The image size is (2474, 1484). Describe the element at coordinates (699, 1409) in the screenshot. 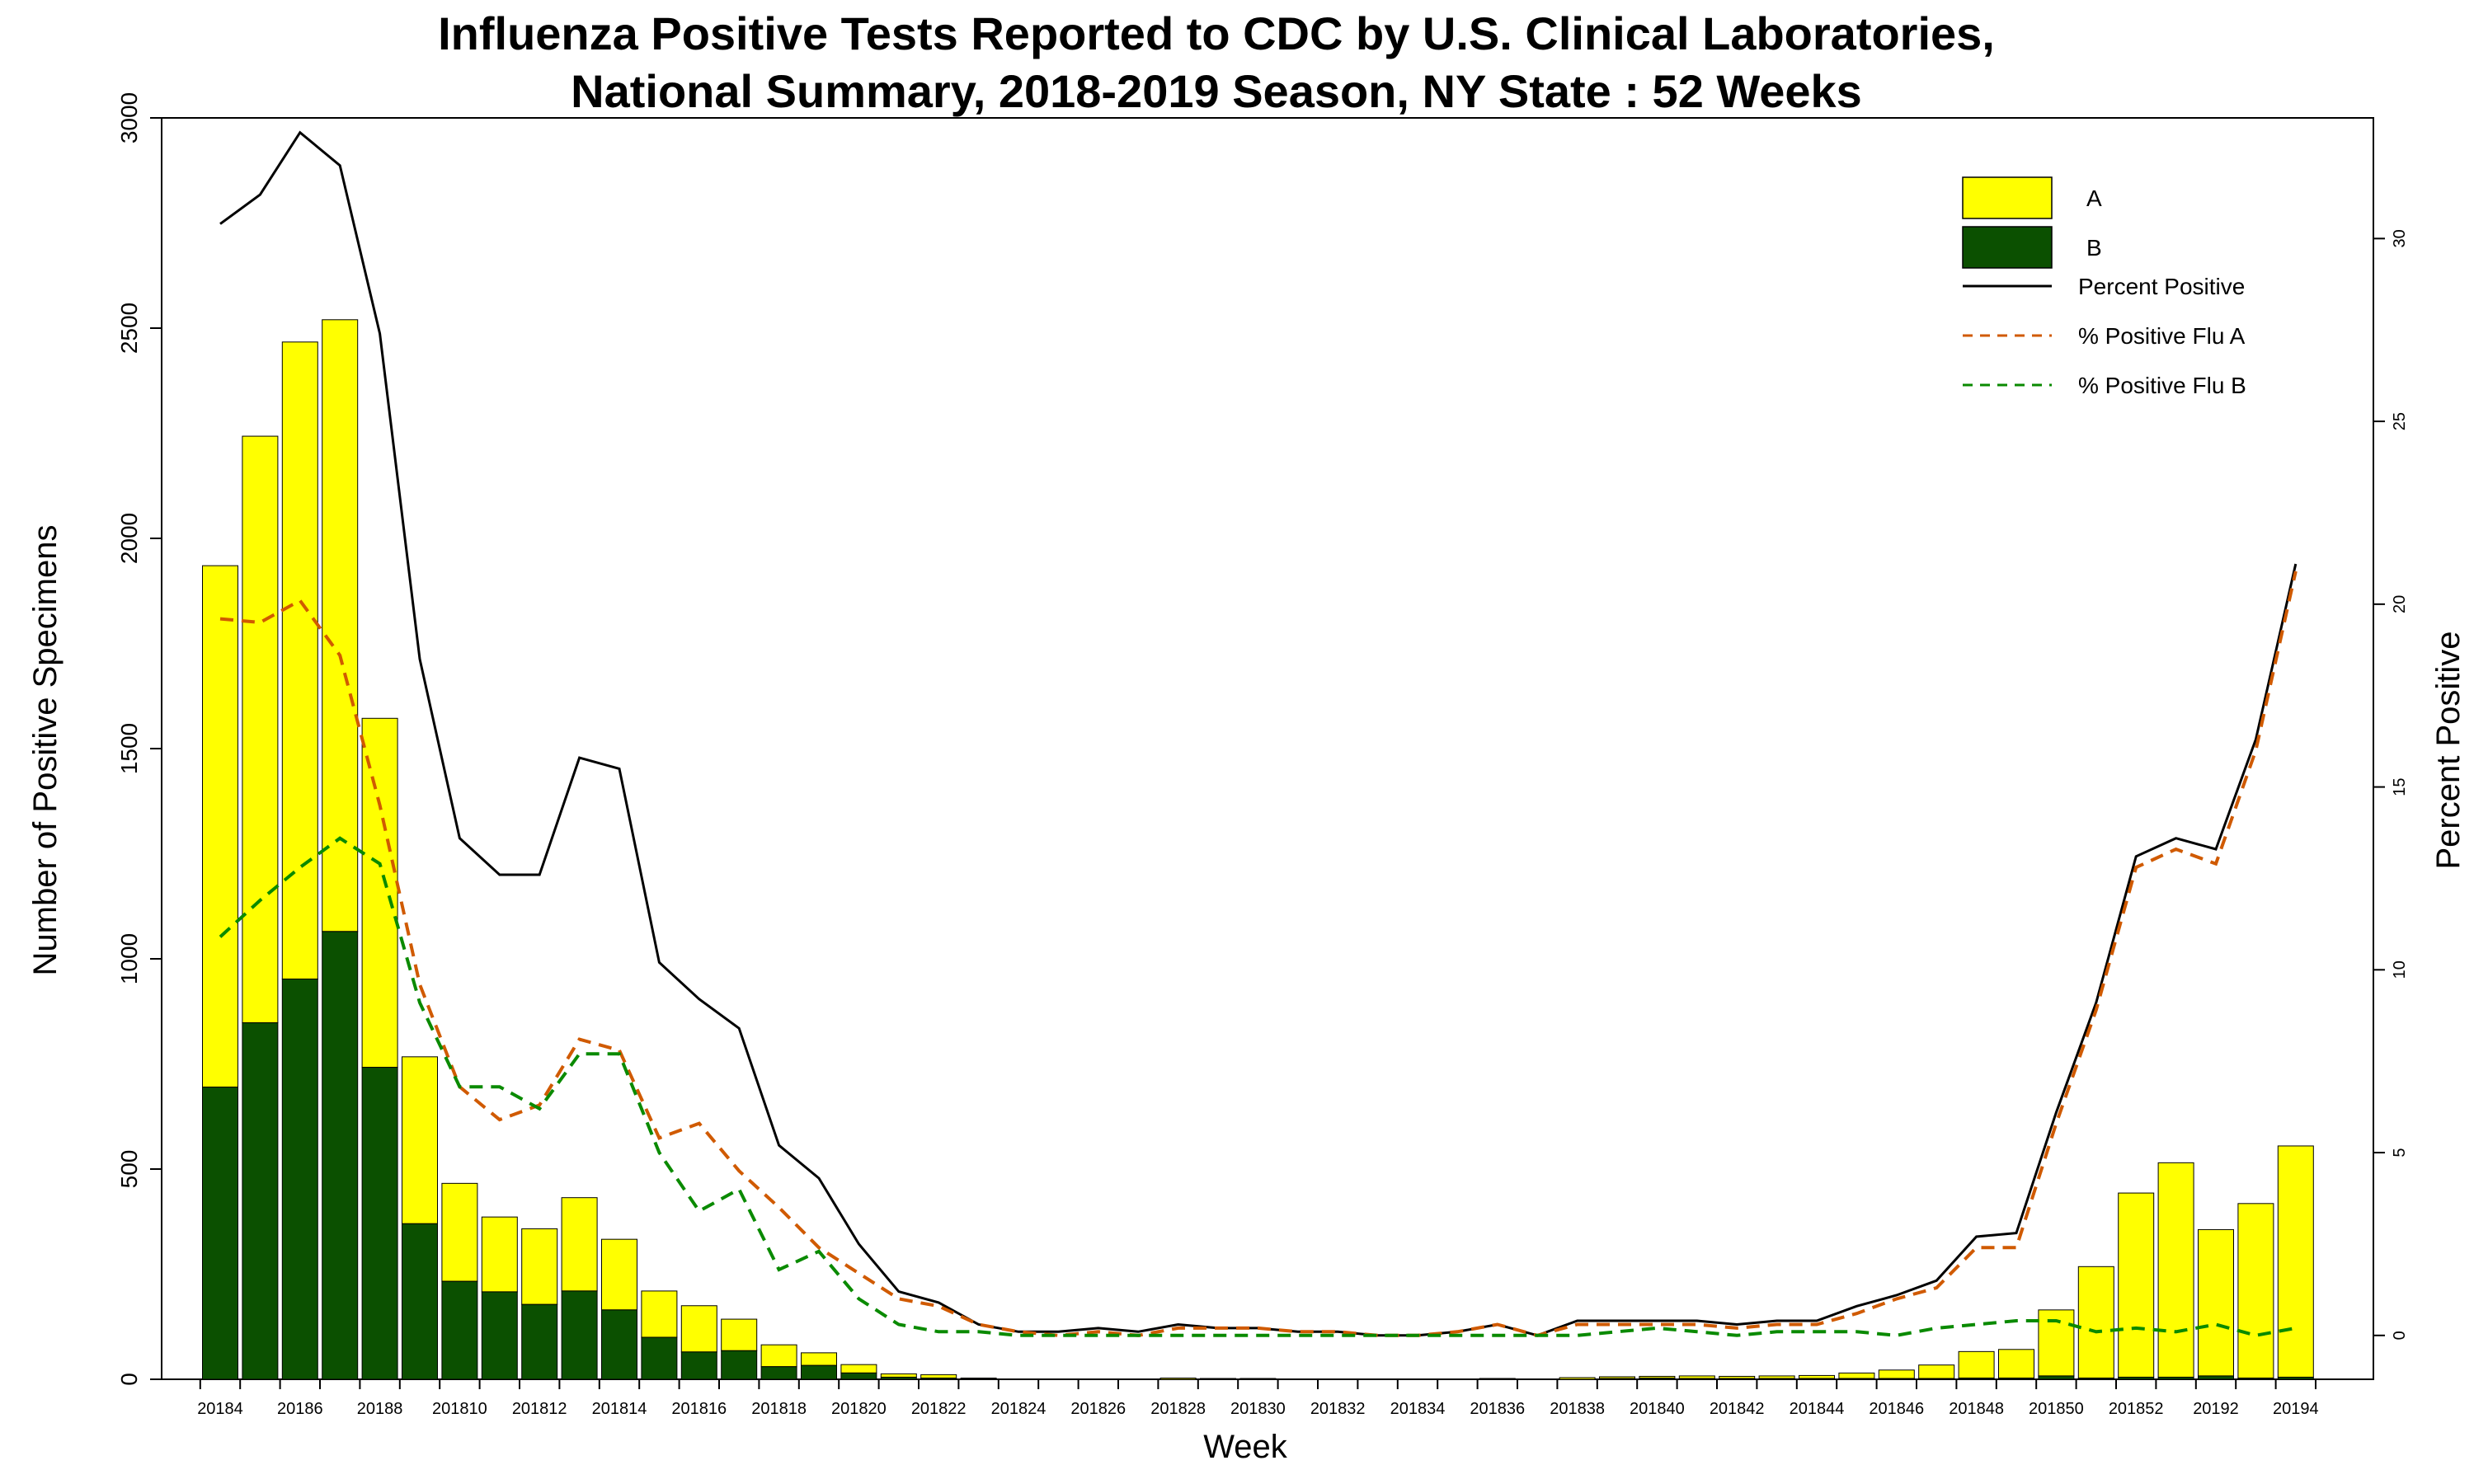

I see `x-tick-label: 201816` at that location.